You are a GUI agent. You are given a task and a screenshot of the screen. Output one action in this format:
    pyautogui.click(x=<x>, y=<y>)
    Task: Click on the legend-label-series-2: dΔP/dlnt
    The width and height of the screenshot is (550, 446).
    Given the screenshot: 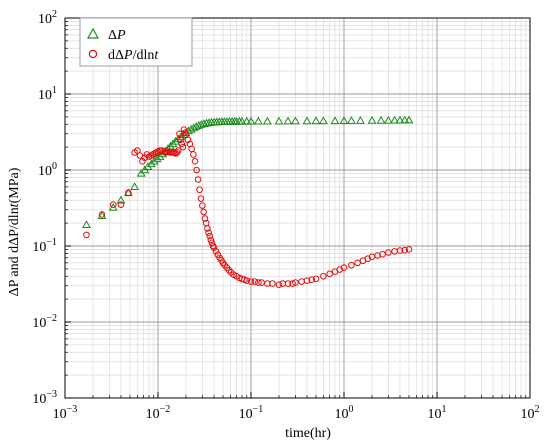 What is the action you would take?
    pyautogui.click(x=133, y=55)
    